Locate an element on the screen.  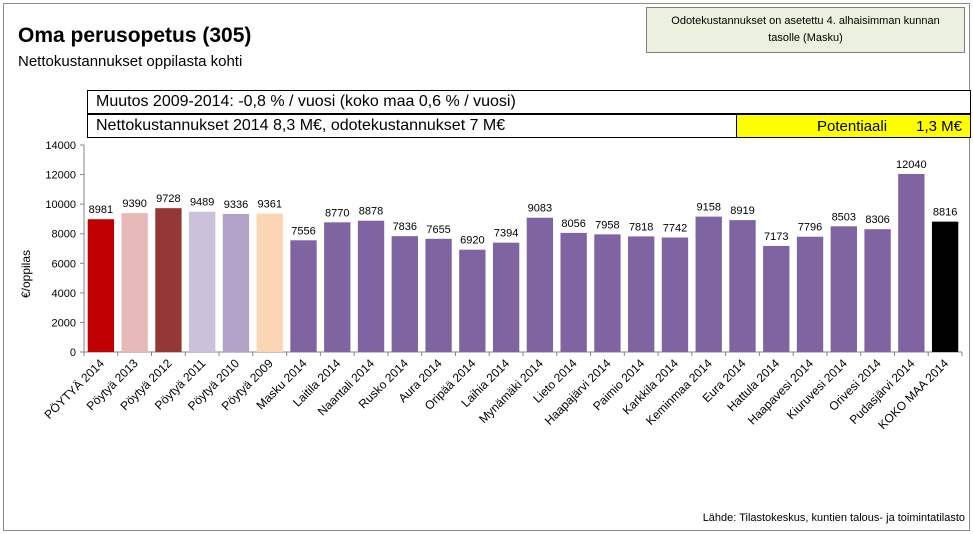
data-label: 6920 is located at coordinates (472, 241).